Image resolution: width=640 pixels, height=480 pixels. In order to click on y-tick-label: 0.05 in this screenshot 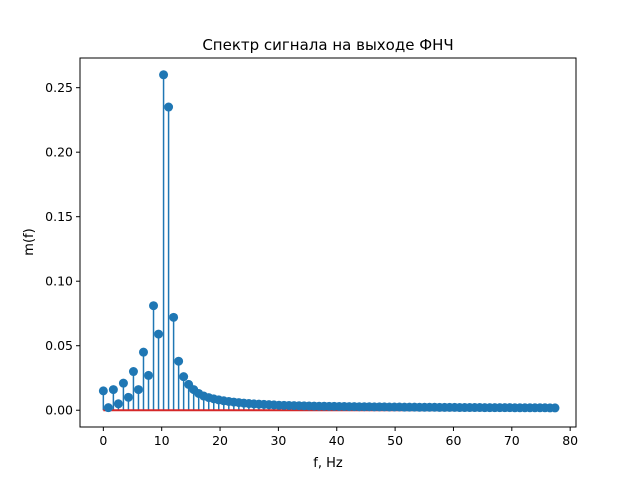, I will do `click(59, 345)`.